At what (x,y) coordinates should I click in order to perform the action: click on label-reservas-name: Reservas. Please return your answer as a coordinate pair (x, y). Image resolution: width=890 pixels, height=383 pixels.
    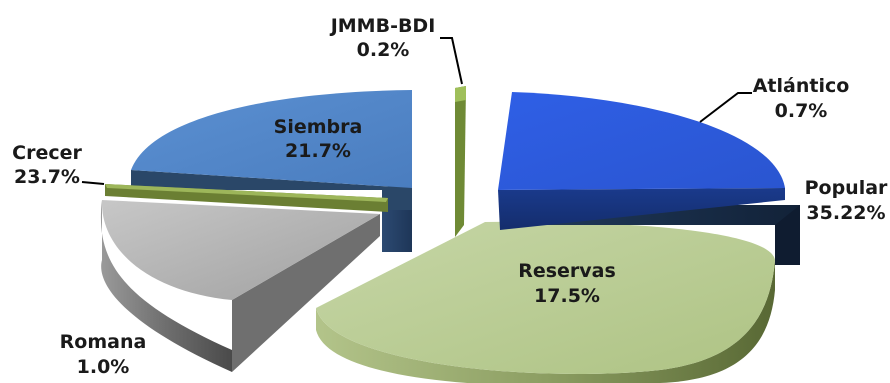
    Looking at the image, I should click on (567, 271).